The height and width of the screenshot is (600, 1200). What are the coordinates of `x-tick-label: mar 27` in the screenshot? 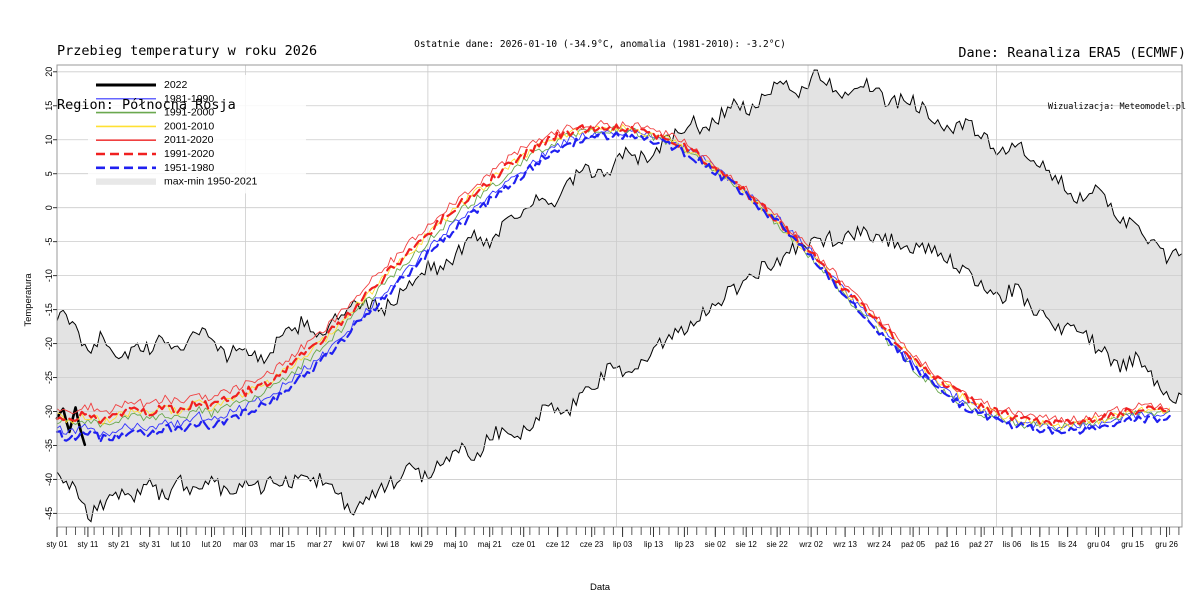 It's located at (319, 544).